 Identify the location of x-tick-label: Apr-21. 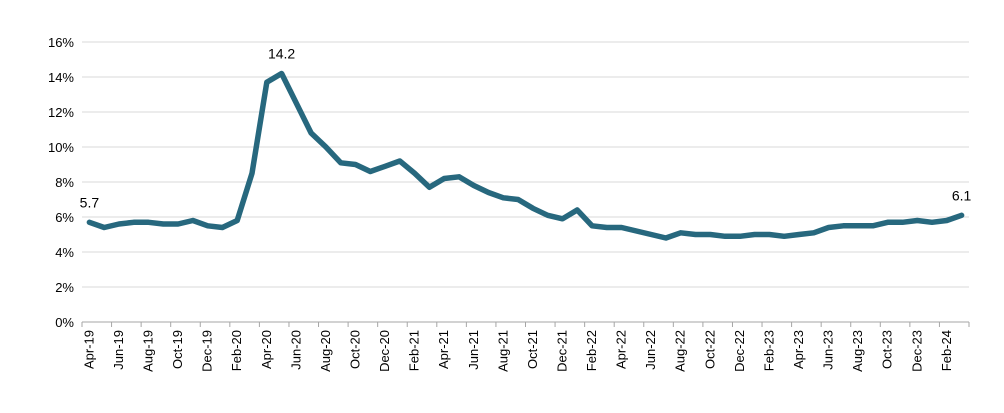
(443, 349).